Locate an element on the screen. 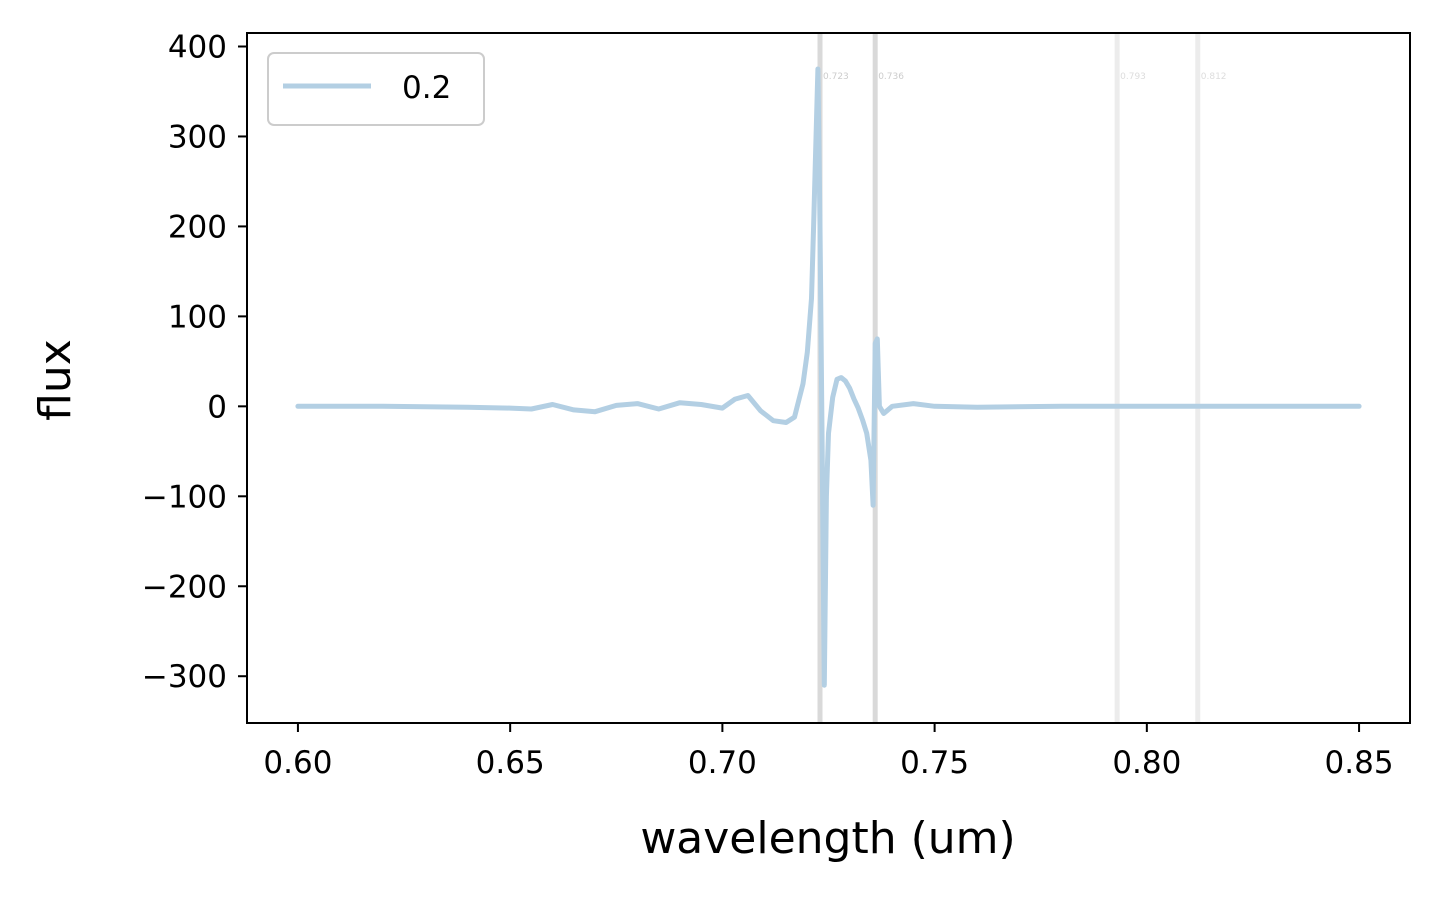  vertical-marker-label: 0.793 is located at coordinates (1133, 77).